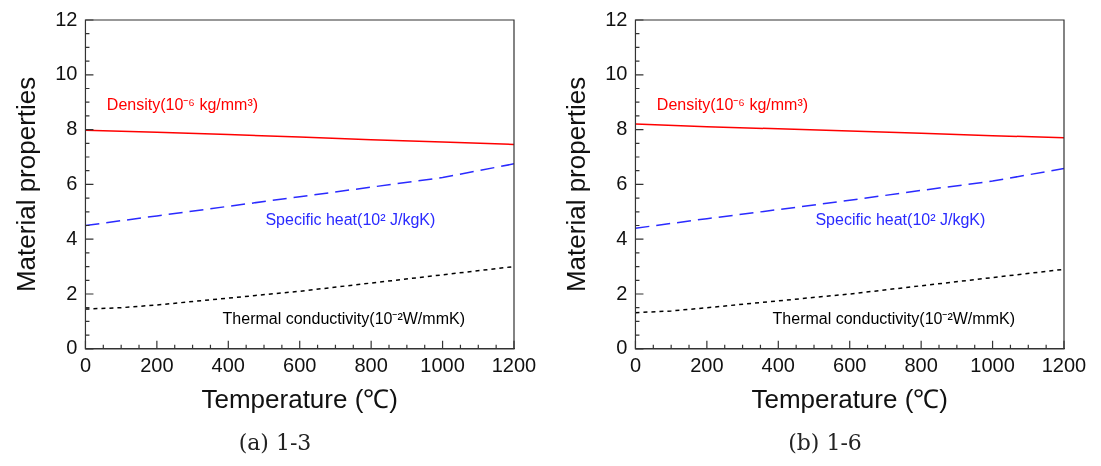 This screenshot has height=466, width=1101. I want to click on text: (b) 1-6, so click(825, 442).